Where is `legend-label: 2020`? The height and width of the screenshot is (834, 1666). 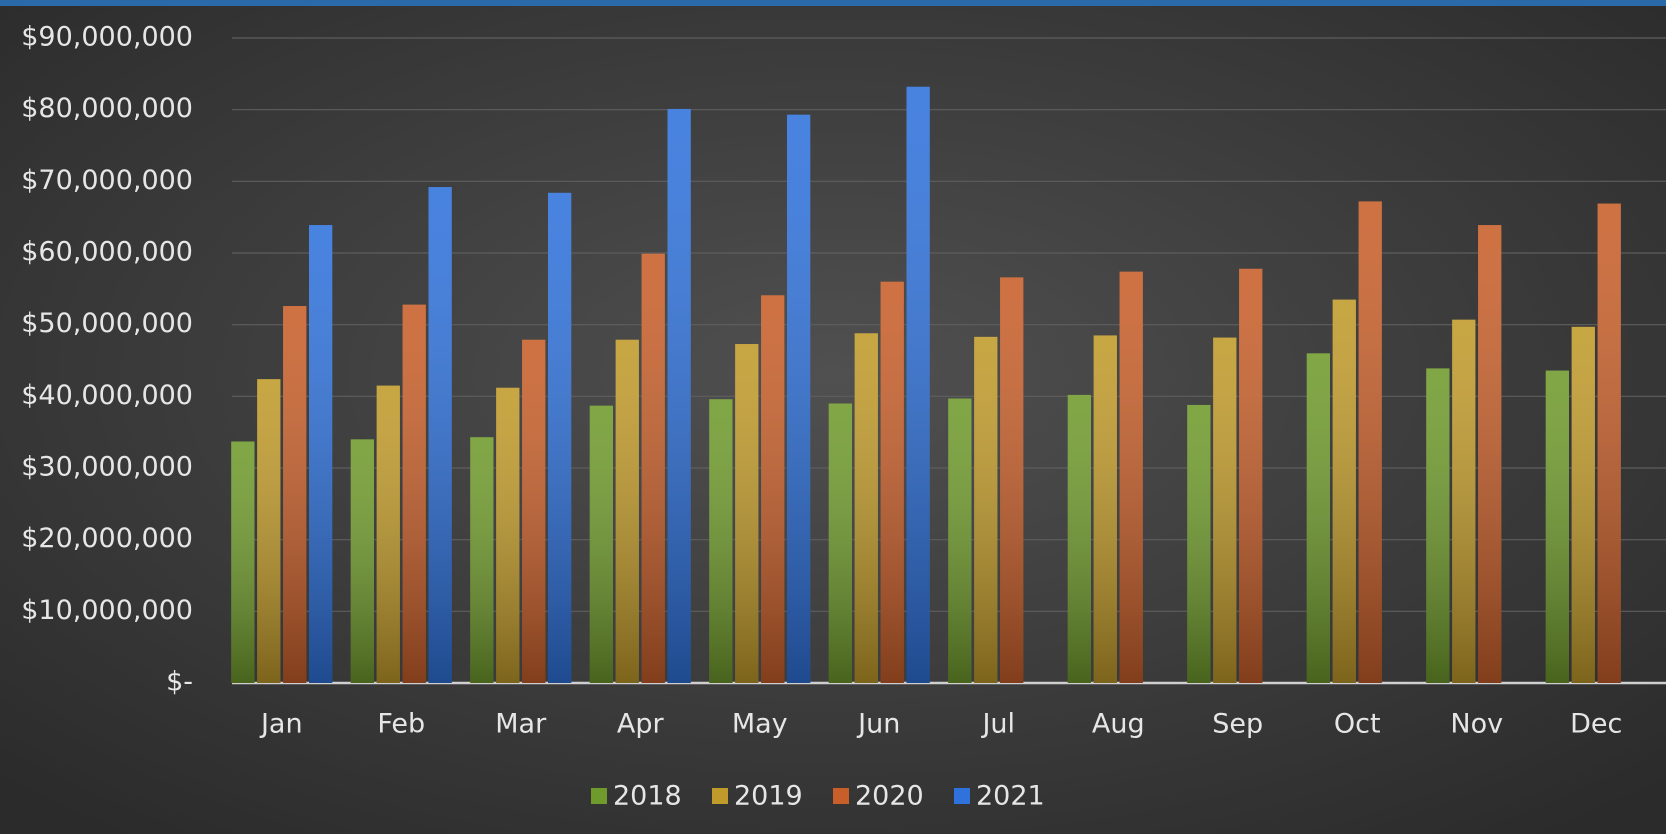 legend-label: 2020 is located at coordinates (889, 796).